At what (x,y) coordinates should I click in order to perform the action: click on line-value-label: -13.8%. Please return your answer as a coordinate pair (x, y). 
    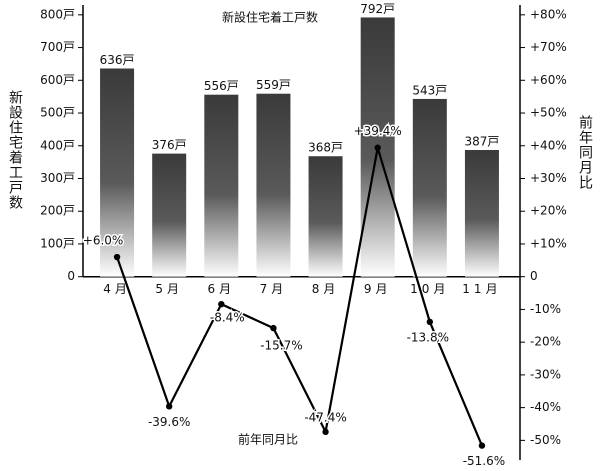
    Looking at the image, I should click on (428, 337).